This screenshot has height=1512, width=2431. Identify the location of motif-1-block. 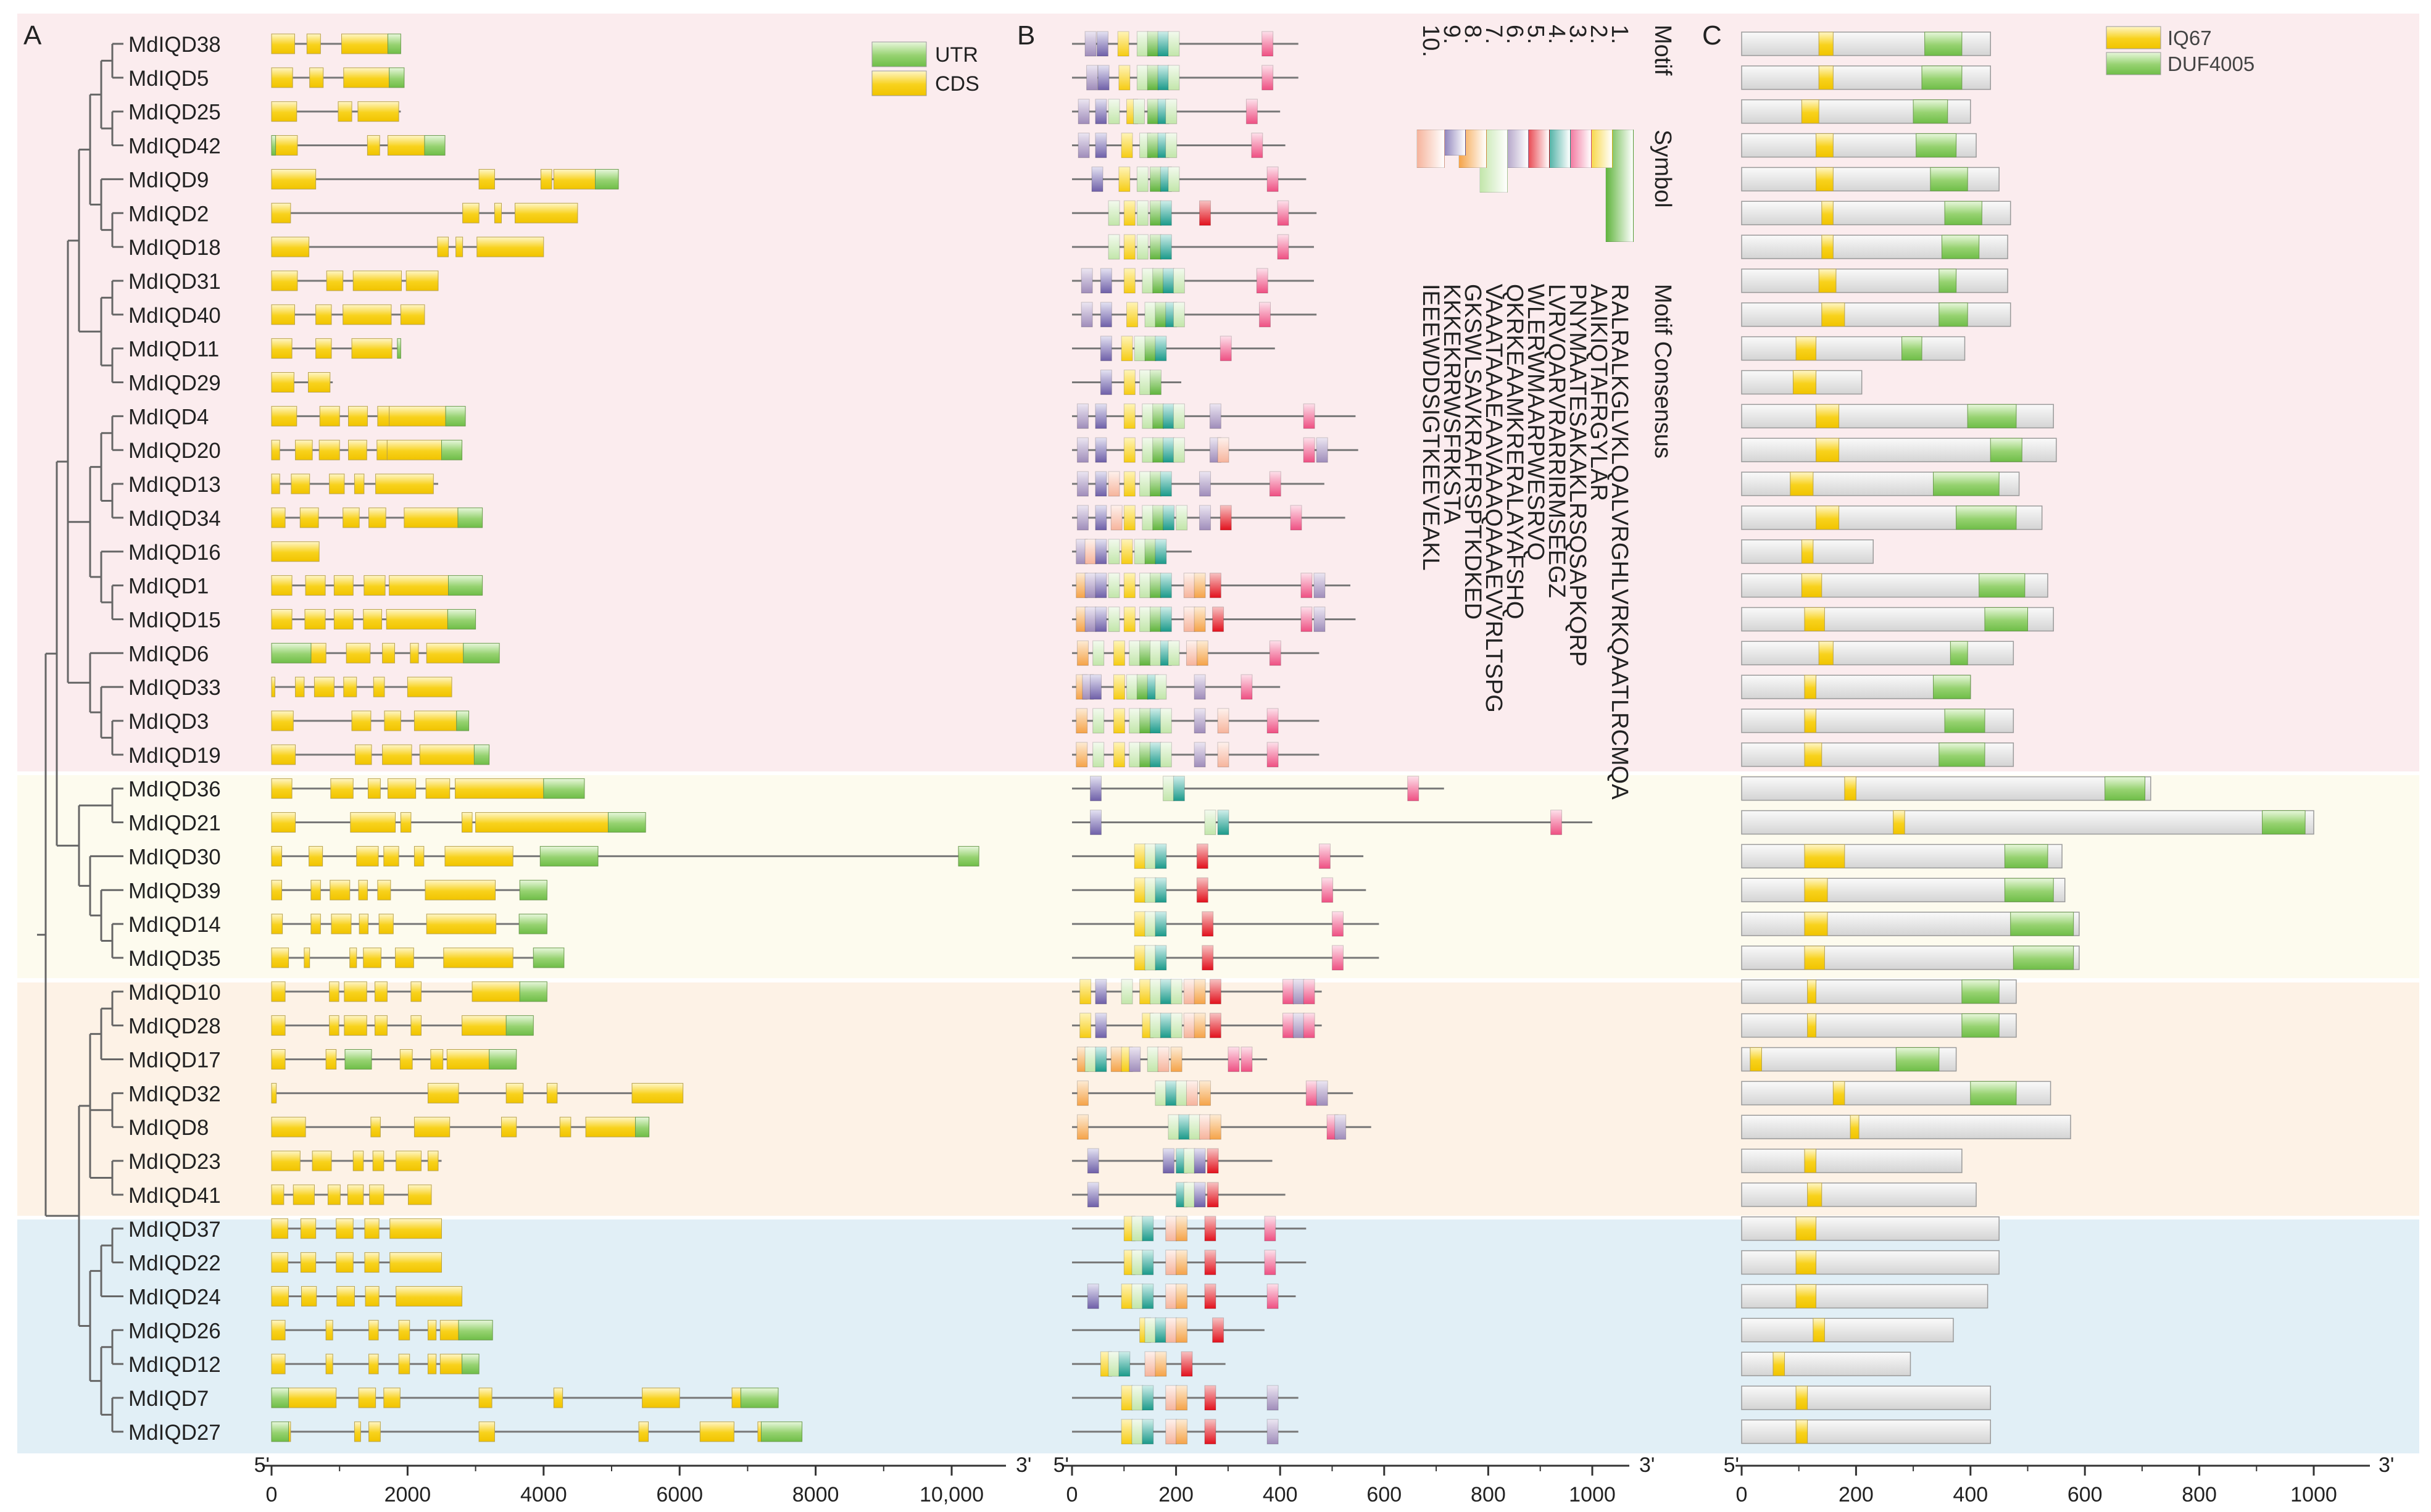
(1155, 213).